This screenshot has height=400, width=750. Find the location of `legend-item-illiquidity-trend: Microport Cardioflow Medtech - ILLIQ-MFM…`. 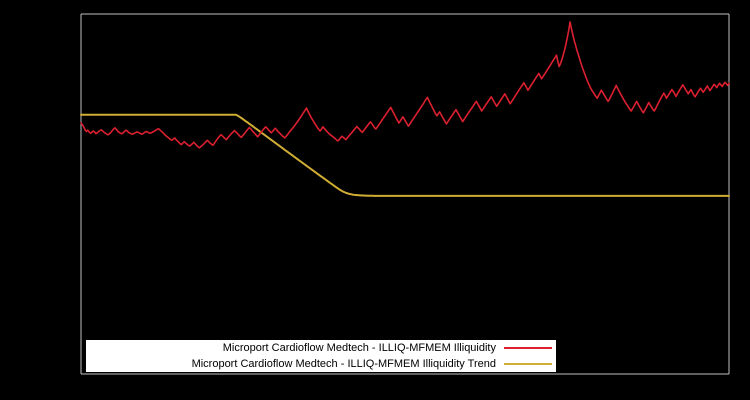

legend-item-illiquidity-trend: Microport Cardioflow Medtech - ILLIQ-MFM… is located at coordinates (321, 364).